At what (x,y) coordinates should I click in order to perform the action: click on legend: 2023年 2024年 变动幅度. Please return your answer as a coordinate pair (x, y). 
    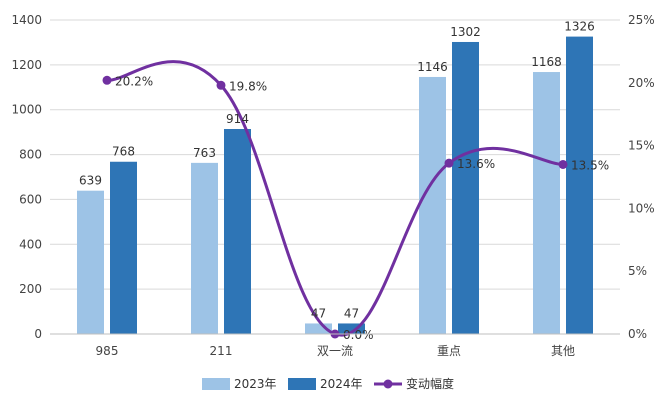
    Looking at the image, I should click on (328, 383).